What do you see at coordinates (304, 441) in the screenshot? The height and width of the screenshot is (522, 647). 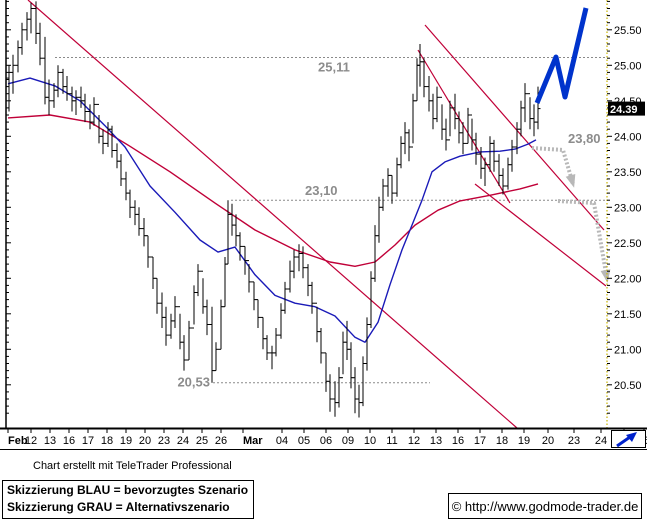 I see `x-axis-label: 05` at bounding box center [304, 441].